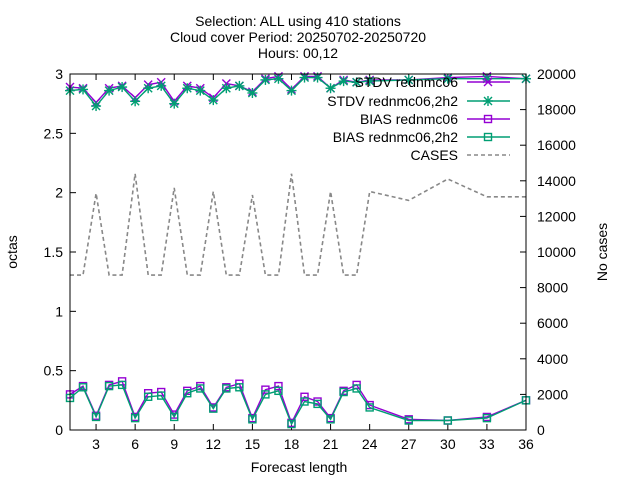 The width and height of the screenshot is (640, 480). What do you see at coordinates (253, 444) in the screenshot?
I see `x-tick-label: 15` at bounding box center [253, 444].